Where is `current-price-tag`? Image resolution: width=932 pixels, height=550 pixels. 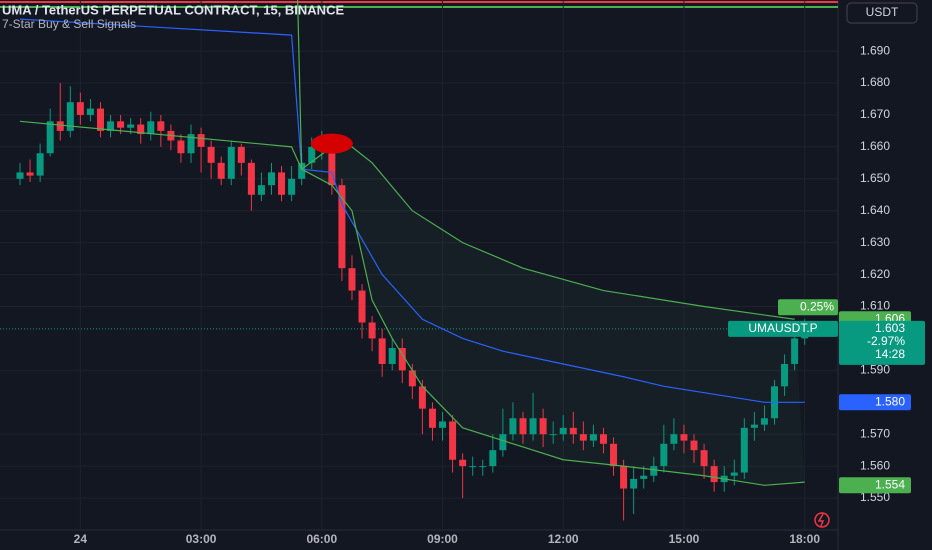
current-price-tag is located at coordinates (882, 342).